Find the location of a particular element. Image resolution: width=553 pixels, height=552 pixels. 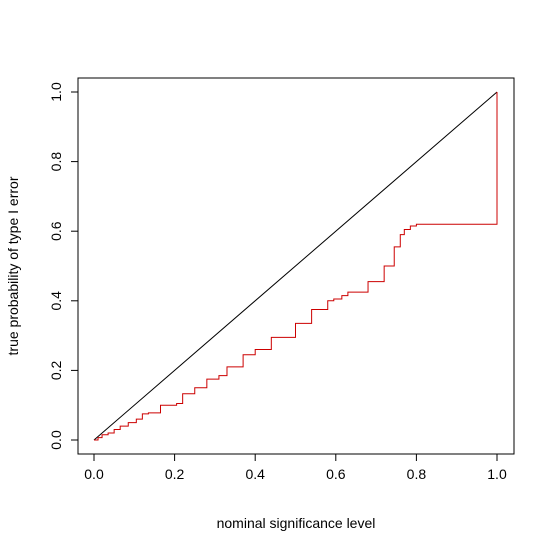

x-tick-label: 0.4 is located at coordinates (255, 474).